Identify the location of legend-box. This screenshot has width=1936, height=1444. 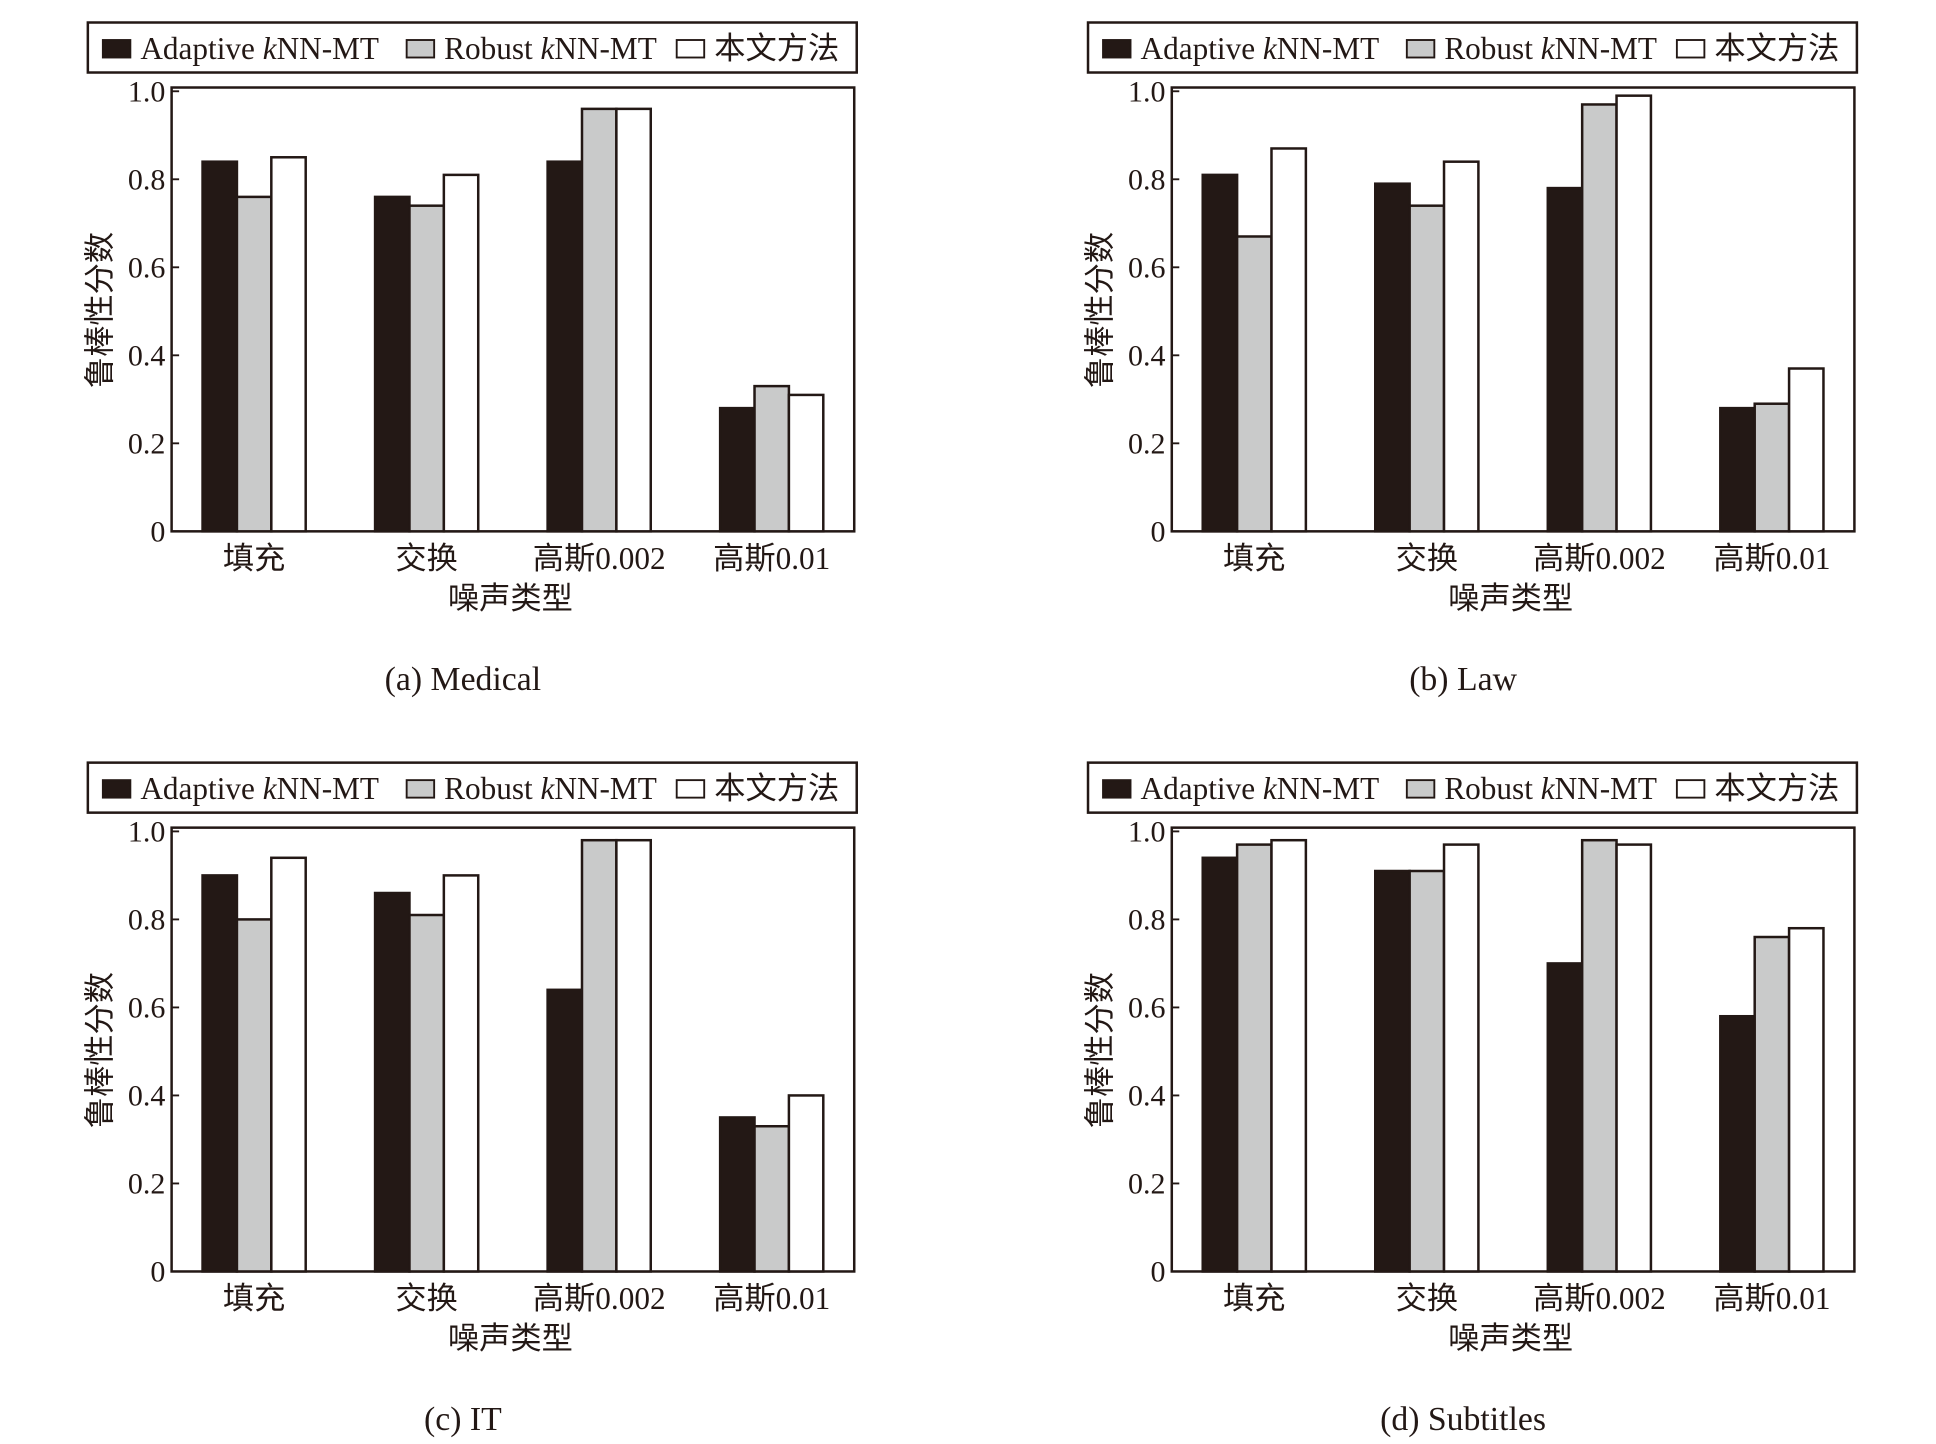
(1472, 47).